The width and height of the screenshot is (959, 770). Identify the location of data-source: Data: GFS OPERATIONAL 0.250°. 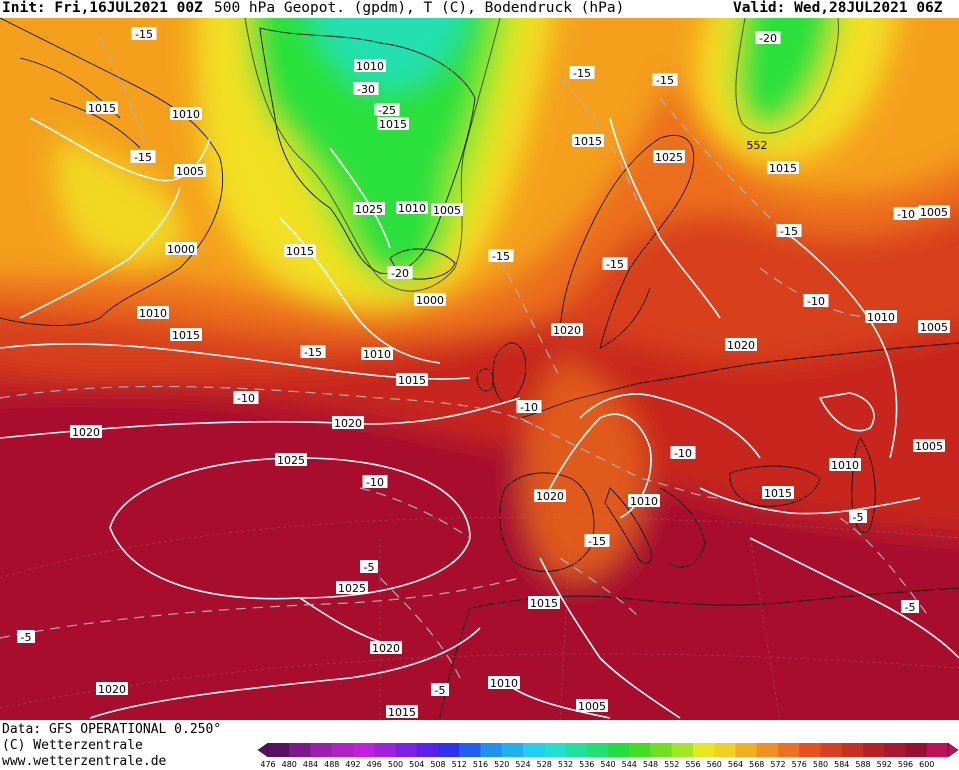
(112, 729).